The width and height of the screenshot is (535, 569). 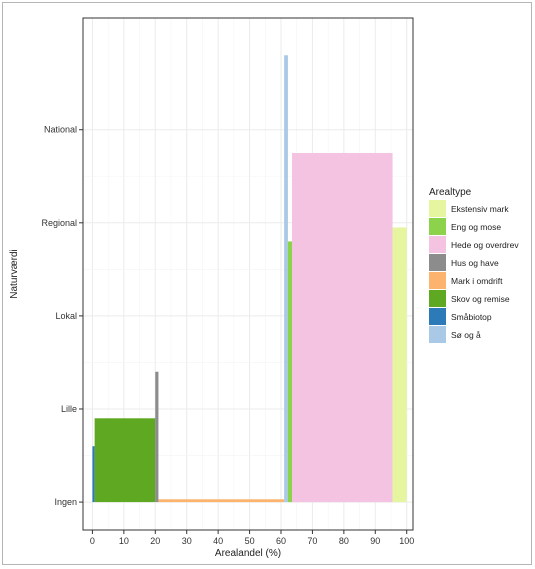 What do you see at coordinates (476, 227) in the screenshot?
I see `legend-label: Eng og mose` at bounding box center [476, 227].